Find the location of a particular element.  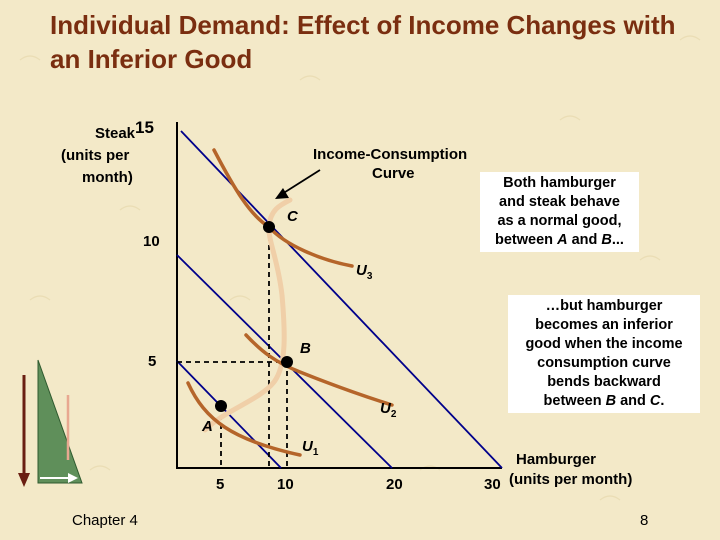

decorative-triangle-icon is located at coordinates (50, 423).